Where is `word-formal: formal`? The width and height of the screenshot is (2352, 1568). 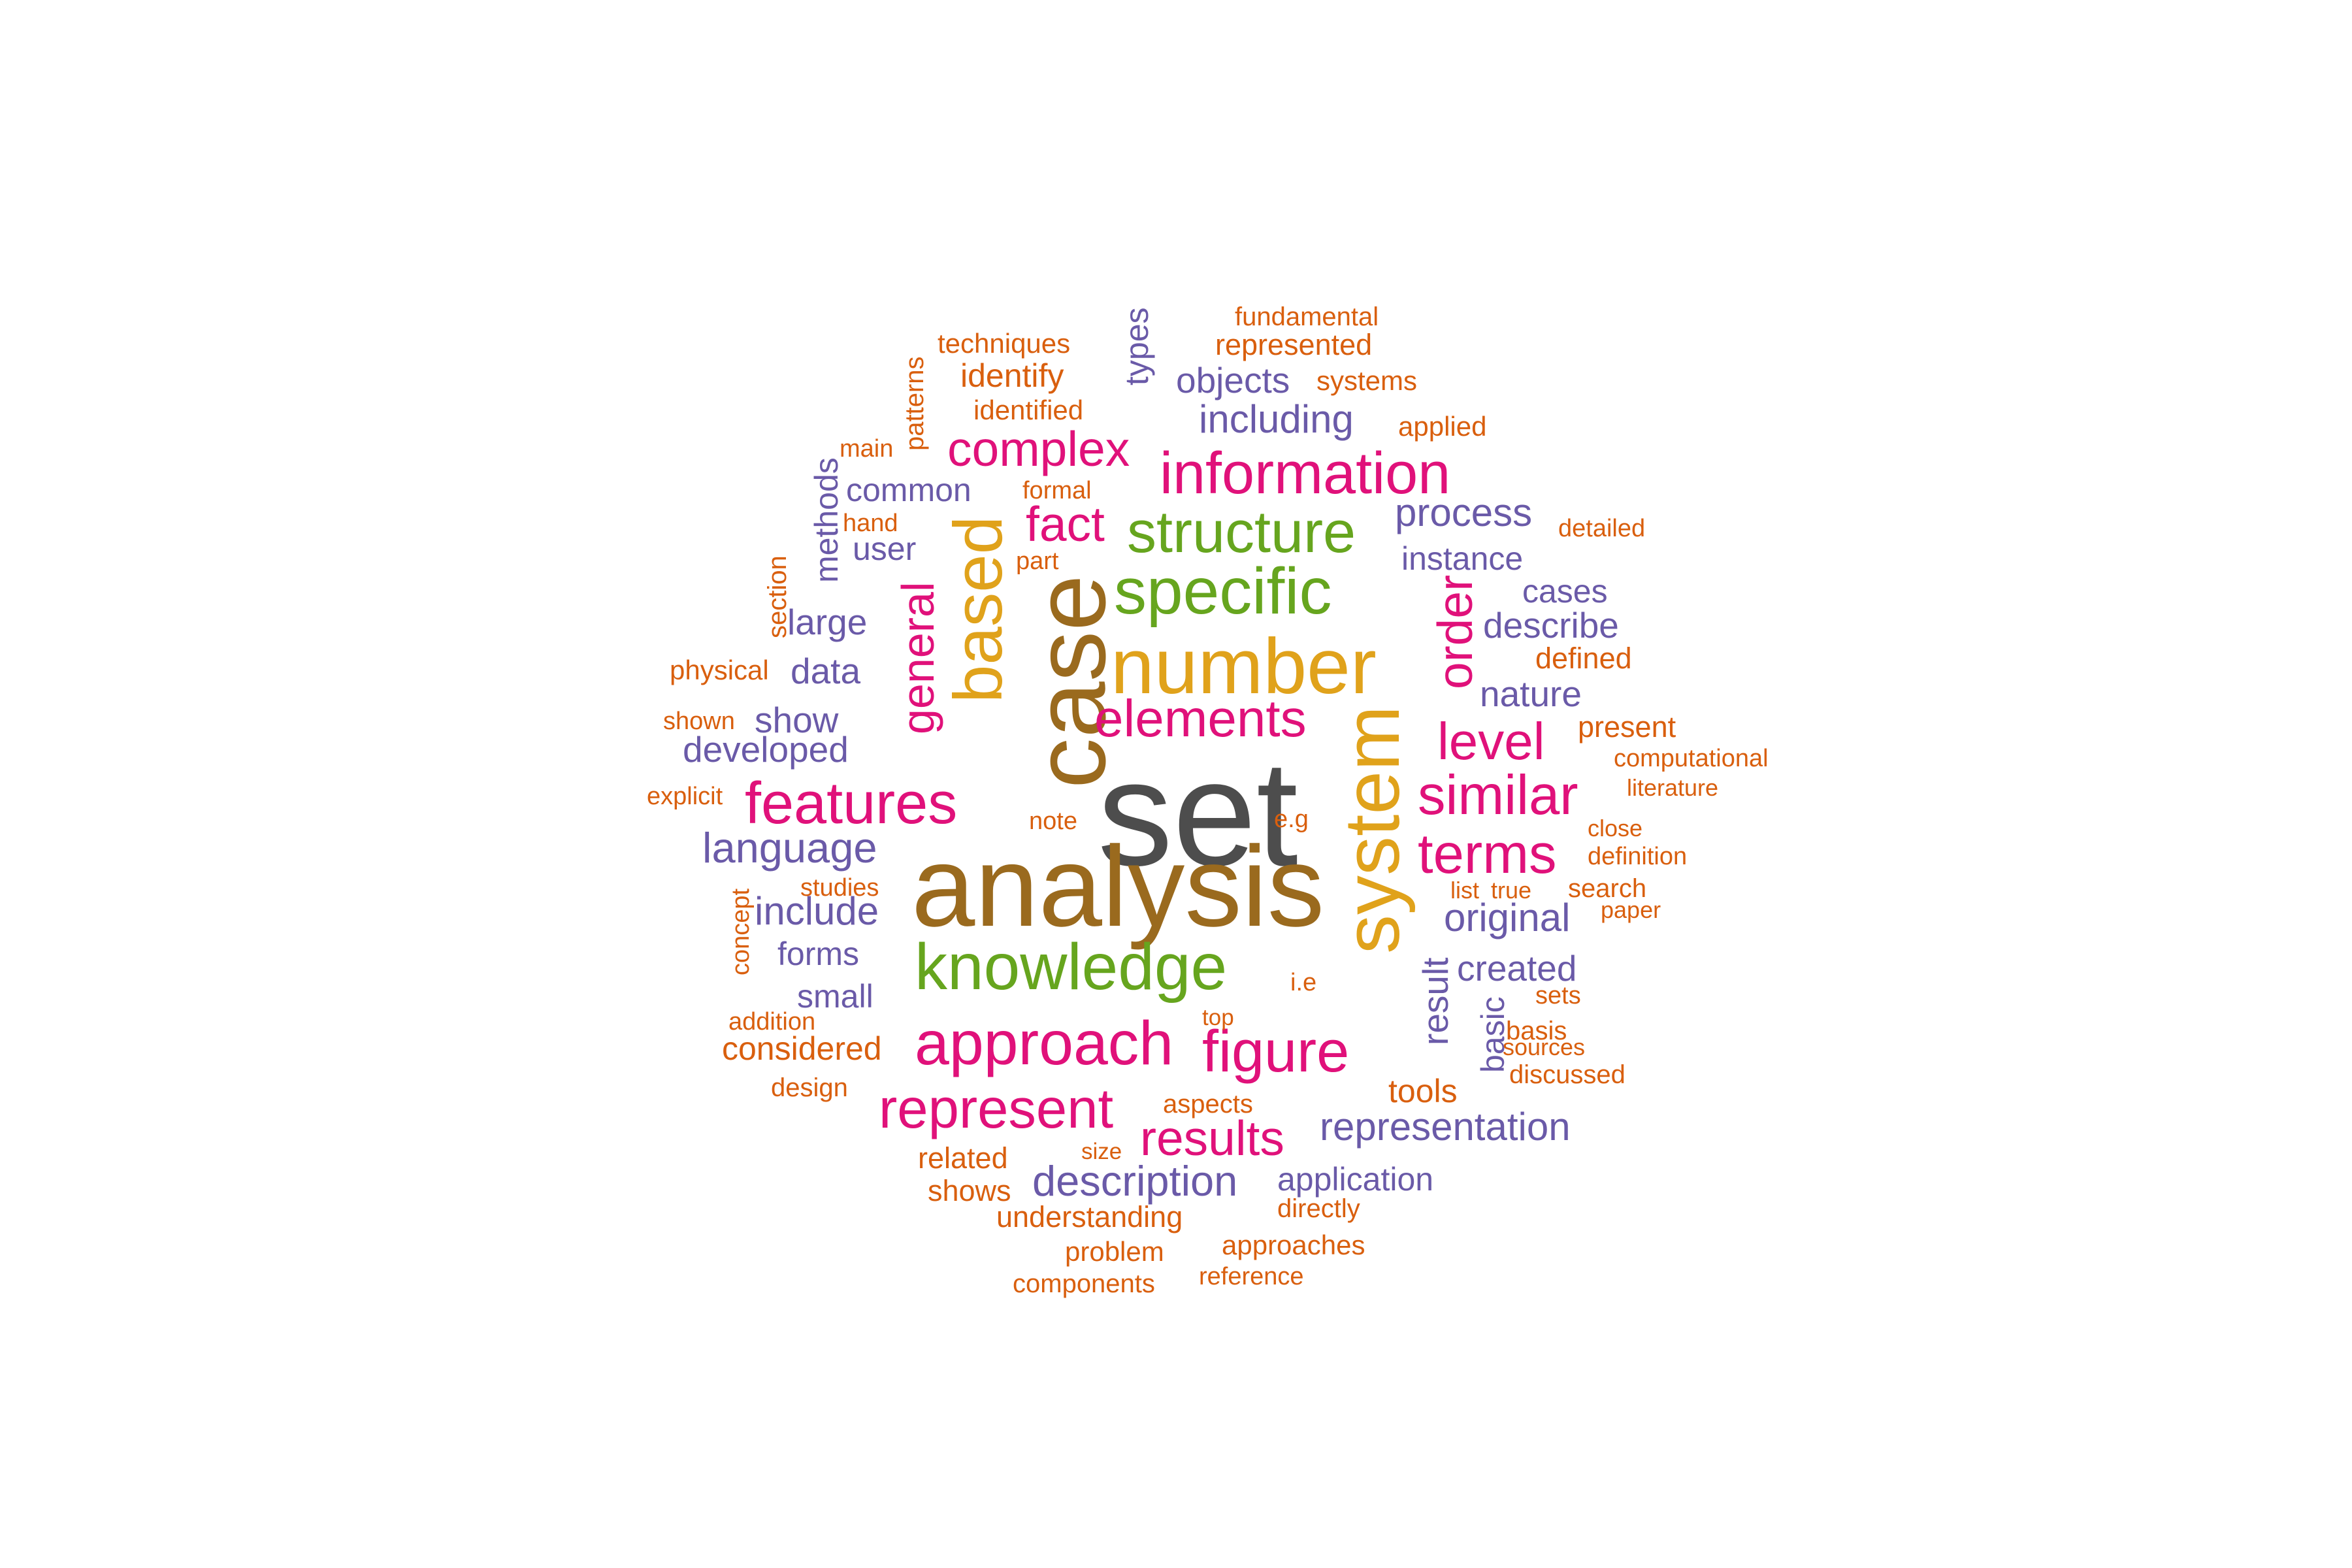 word-formal: formal is located at coordinates (1057, 490).